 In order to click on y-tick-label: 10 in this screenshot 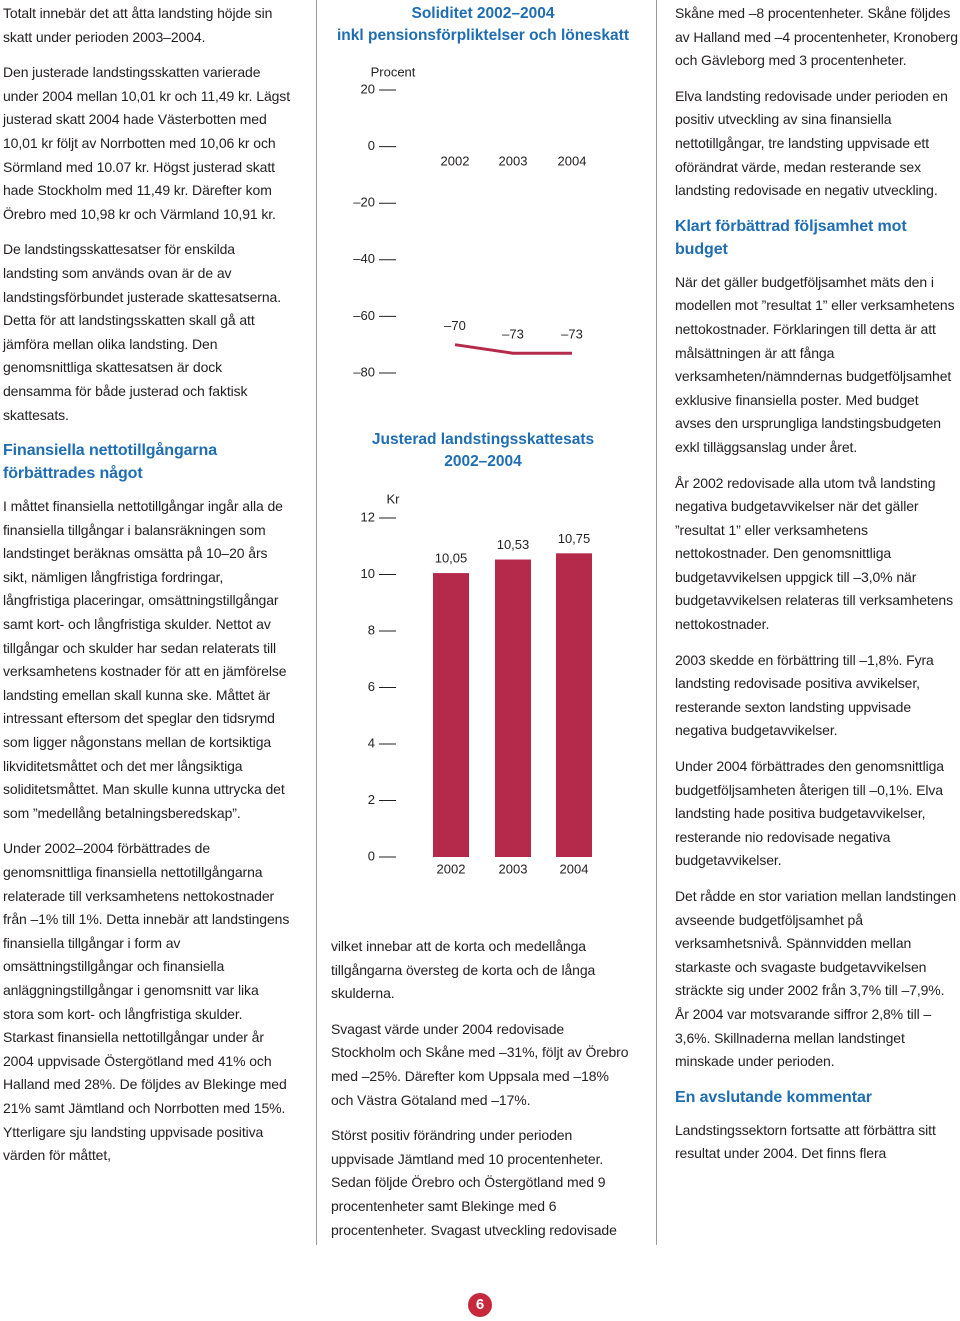, I will do `click(368, 573)`.